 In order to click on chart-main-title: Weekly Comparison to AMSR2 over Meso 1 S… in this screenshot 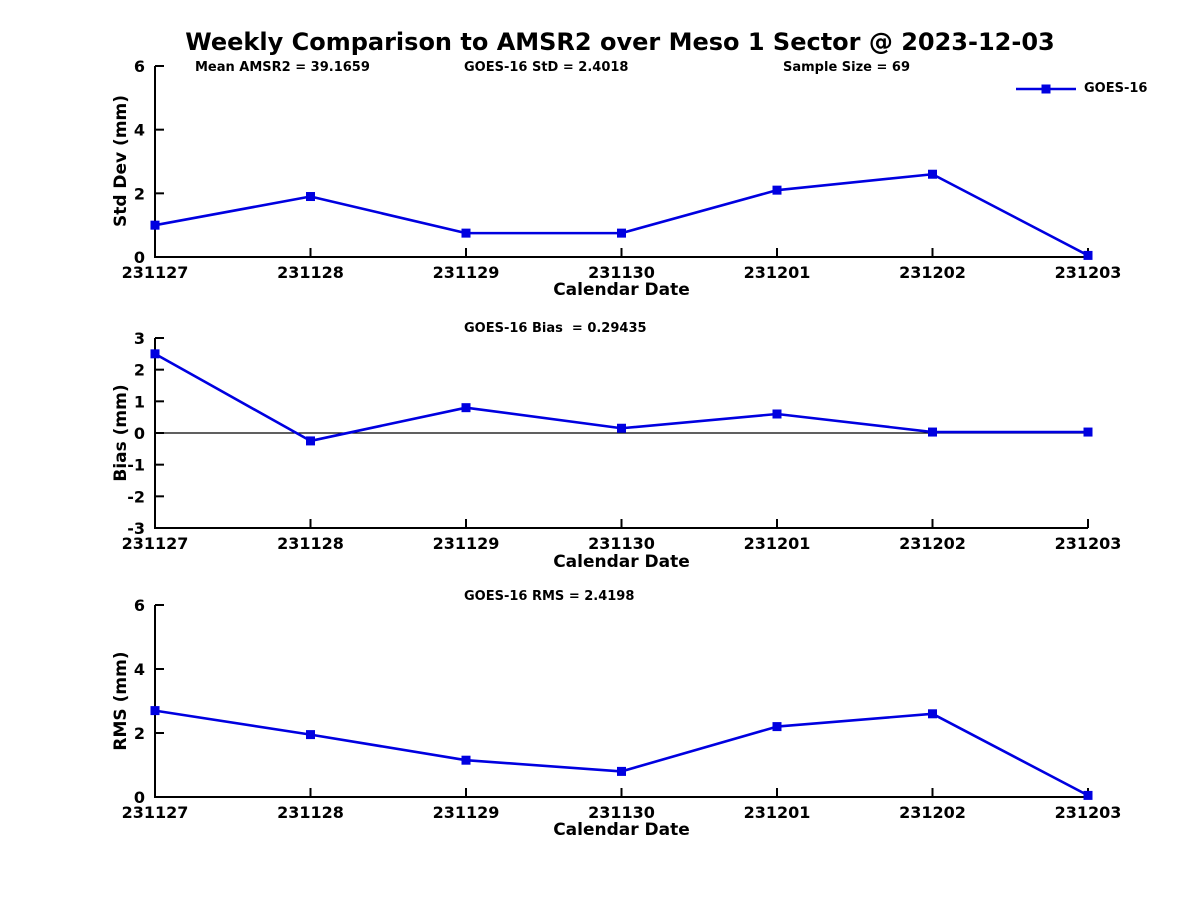, I will do `click(620, 42)`.